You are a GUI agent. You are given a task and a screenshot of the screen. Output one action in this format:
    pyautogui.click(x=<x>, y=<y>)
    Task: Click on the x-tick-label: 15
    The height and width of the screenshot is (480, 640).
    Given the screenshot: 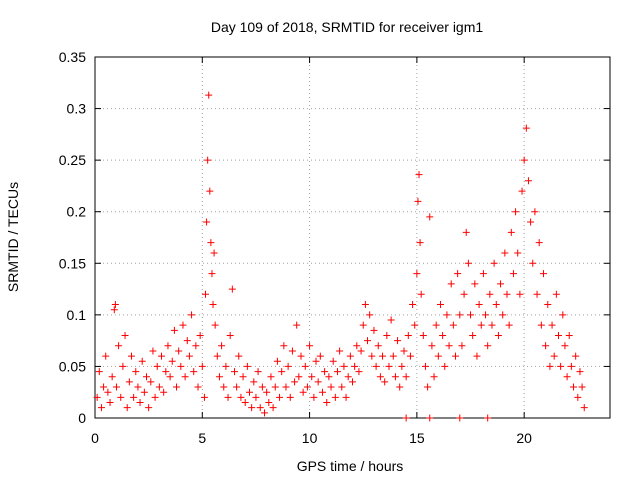 What is the action you would take?
    pyautogui.click(x=417, y=438)
    